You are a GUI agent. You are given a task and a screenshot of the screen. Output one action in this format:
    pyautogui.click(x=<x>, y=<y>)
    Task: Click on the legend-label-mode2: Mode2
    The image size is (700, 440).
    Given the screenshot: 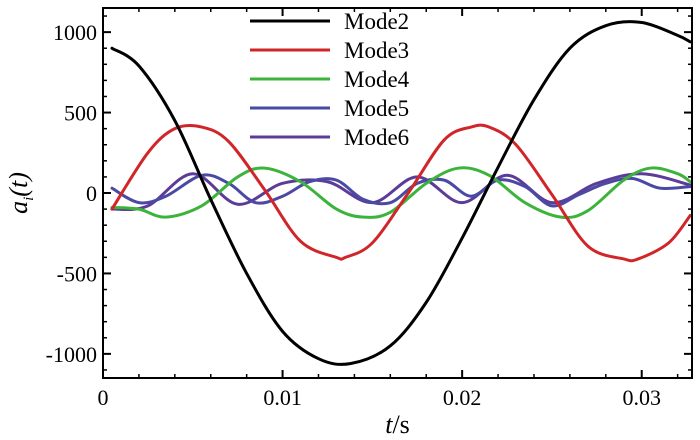 What is the action you would take?
    pyautogui.click(x=376, y=21)
    